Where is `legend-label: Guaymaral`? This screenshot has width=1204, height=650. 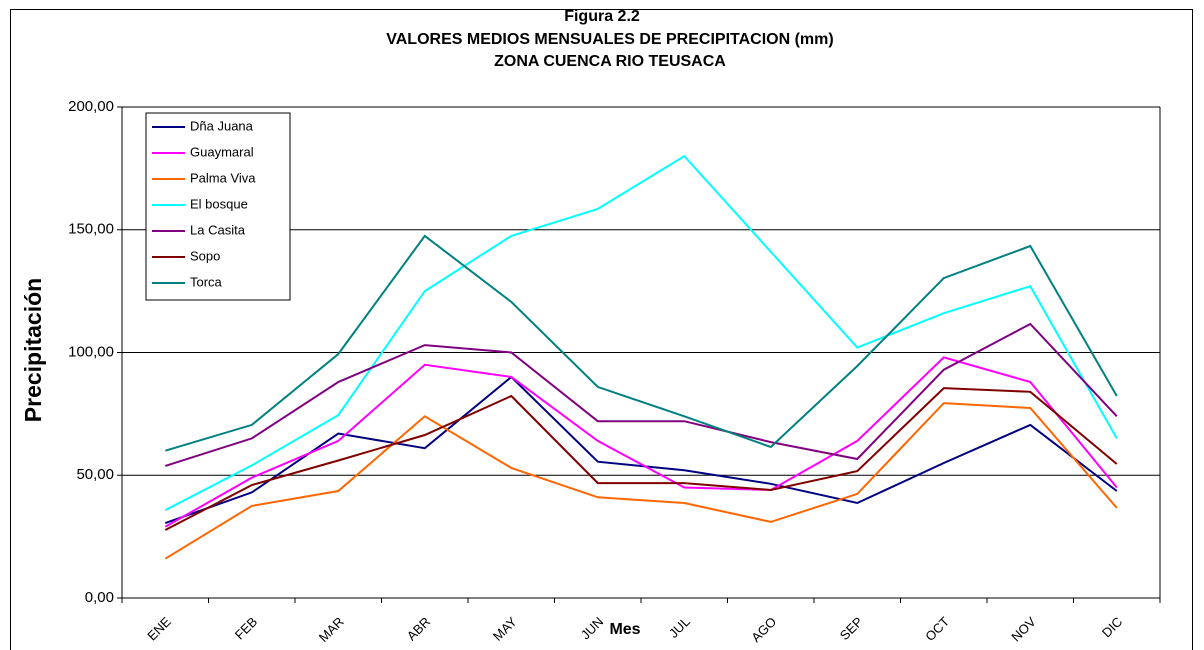
legend-label: Guaymaral is located at coordinates (222, 151).